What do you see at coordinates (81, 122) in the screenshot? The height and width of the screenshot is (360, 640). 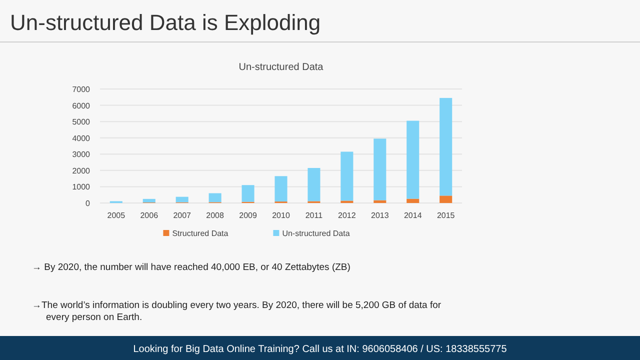 I see `y-tick-label: 5000` at bounding box center [81, 122].